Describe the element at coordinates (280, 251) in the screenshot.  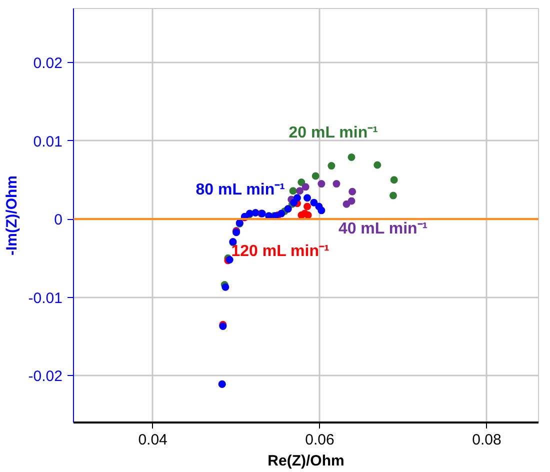
I see `series-label: 120 mL min⁻¹` at that location.